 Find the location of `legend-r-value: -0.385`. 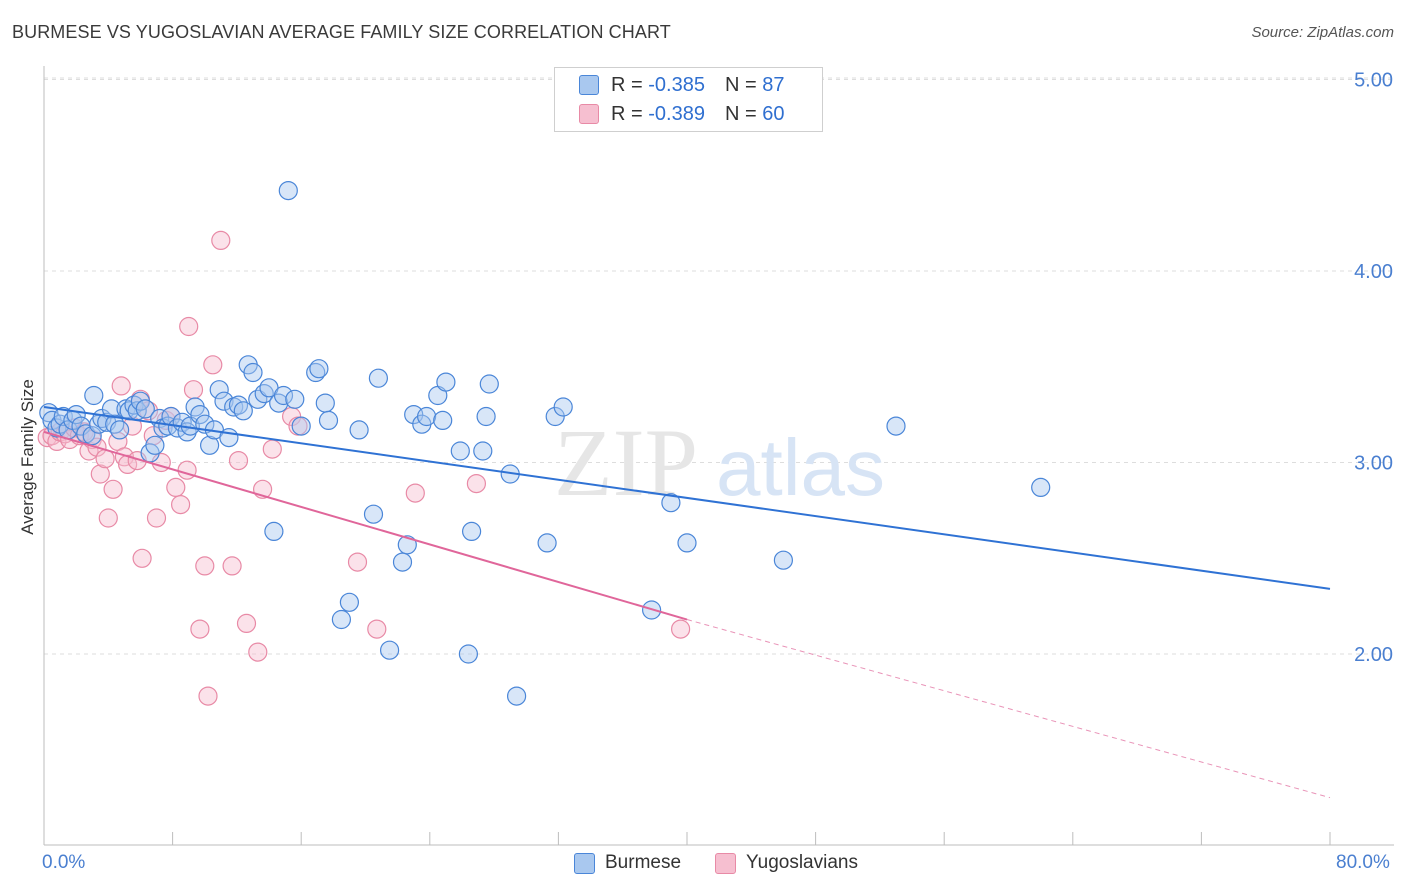

legend-r-value: -0.385 is located at coordinates (676, 84).